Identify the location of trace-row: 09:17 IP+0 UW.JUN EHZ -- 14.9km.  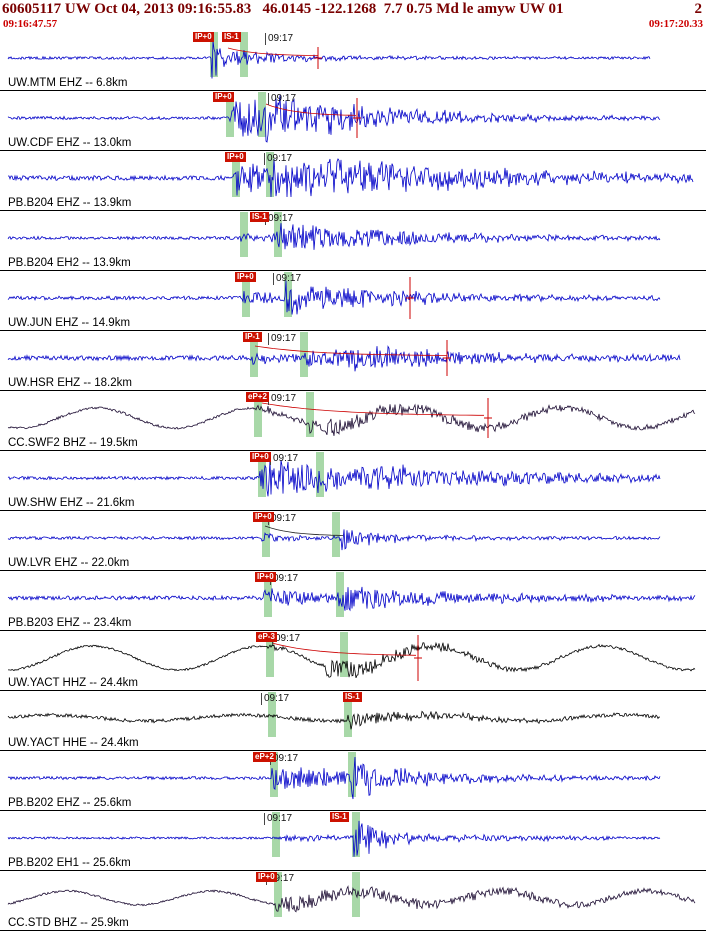
(353, 301).